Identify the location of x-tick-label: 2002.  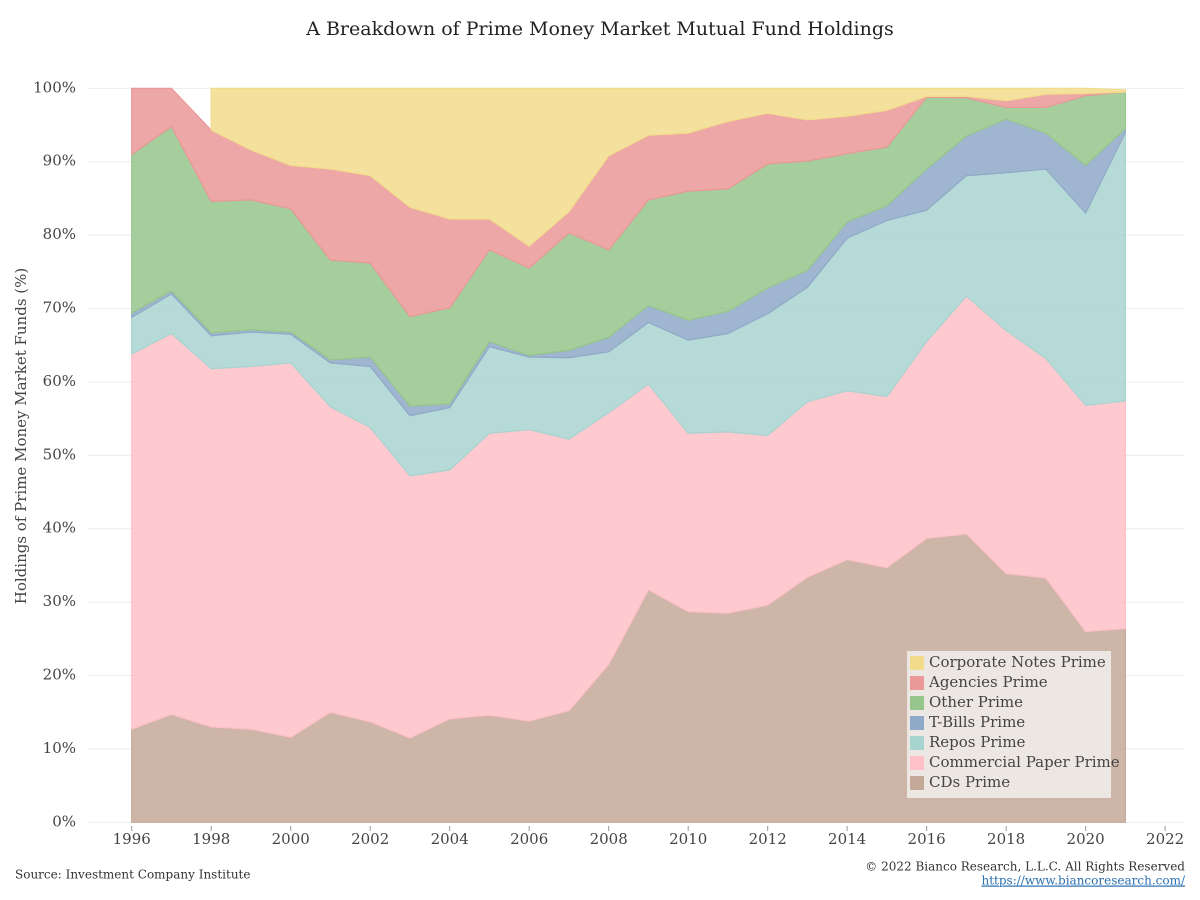
(370, 839).